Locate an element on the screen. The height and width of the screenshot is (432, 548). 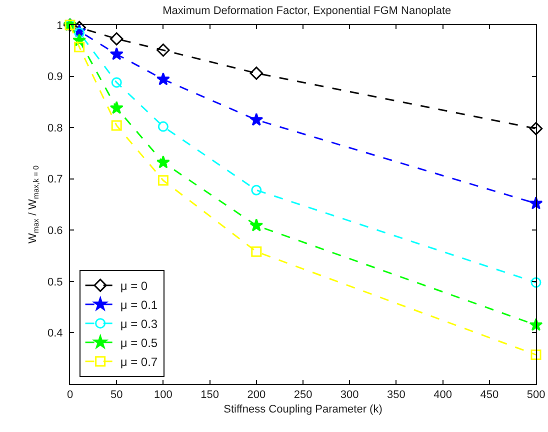
x-tick-label: 100 is located at coordinates (163, 395).